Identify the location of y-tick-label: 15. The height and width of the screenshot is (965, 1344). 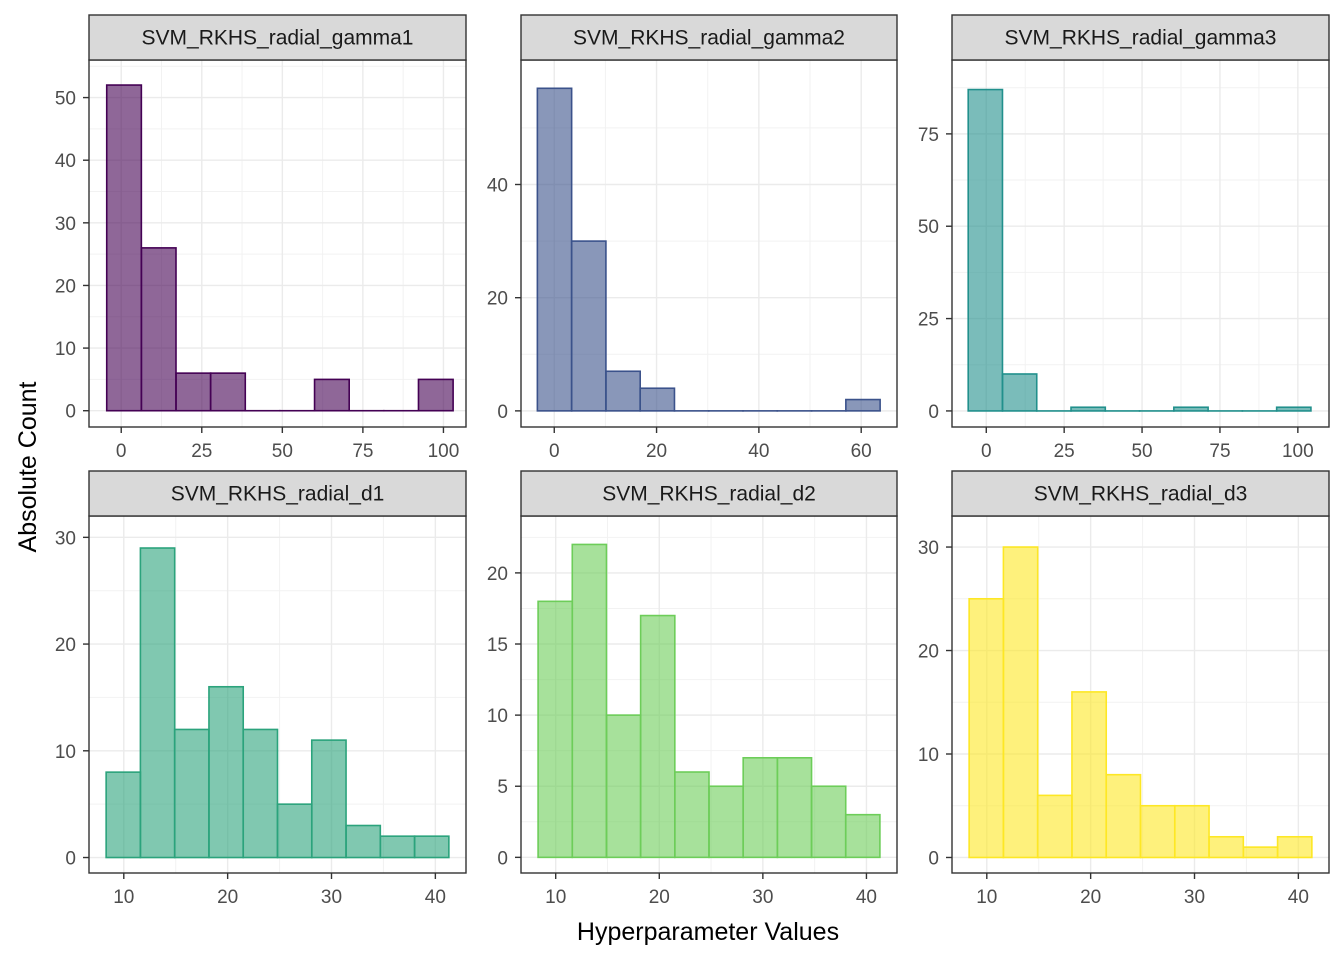
(497, 645).